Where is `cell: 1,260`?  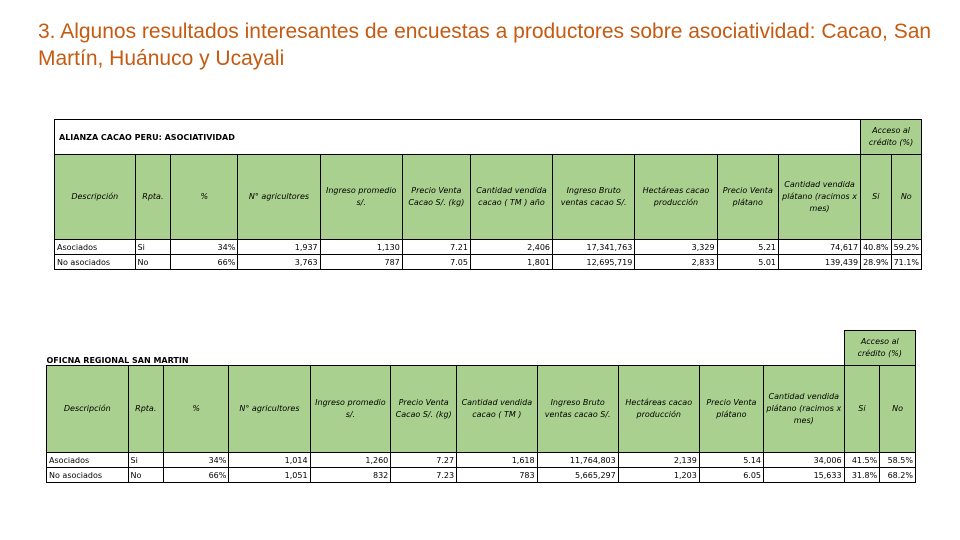 cell: 1,260 is located at coordinates (350, 460).